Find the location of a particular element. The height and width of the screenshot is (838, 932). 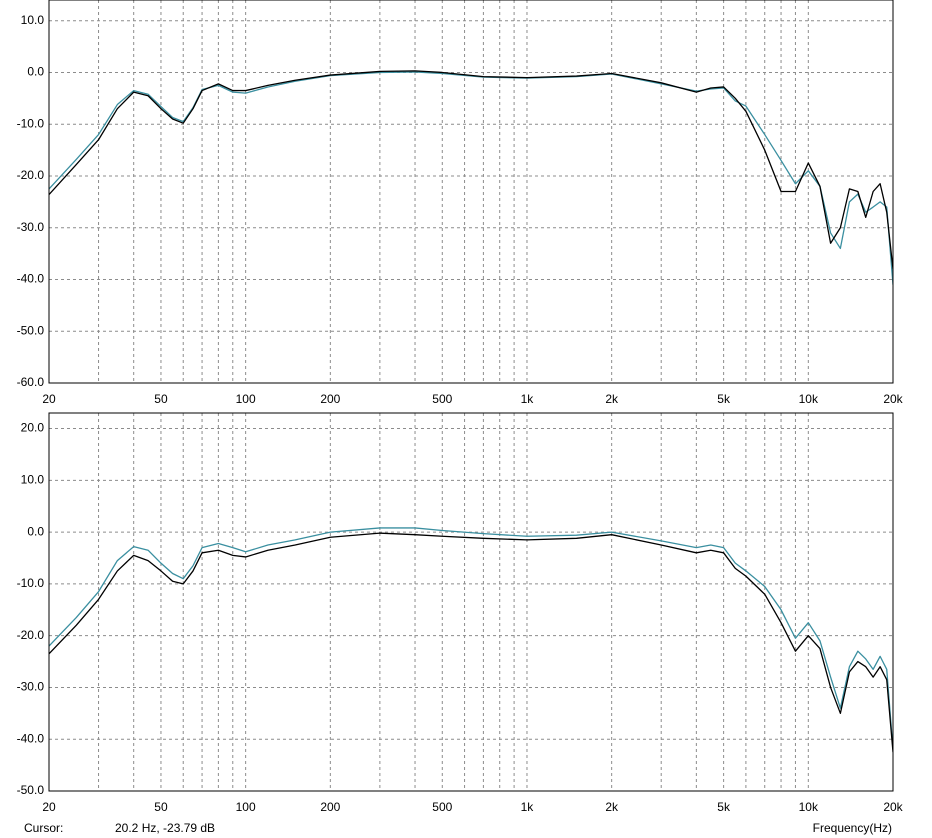

x-axis-label: Frequency(Hz) is located at coordinates (852, 828).